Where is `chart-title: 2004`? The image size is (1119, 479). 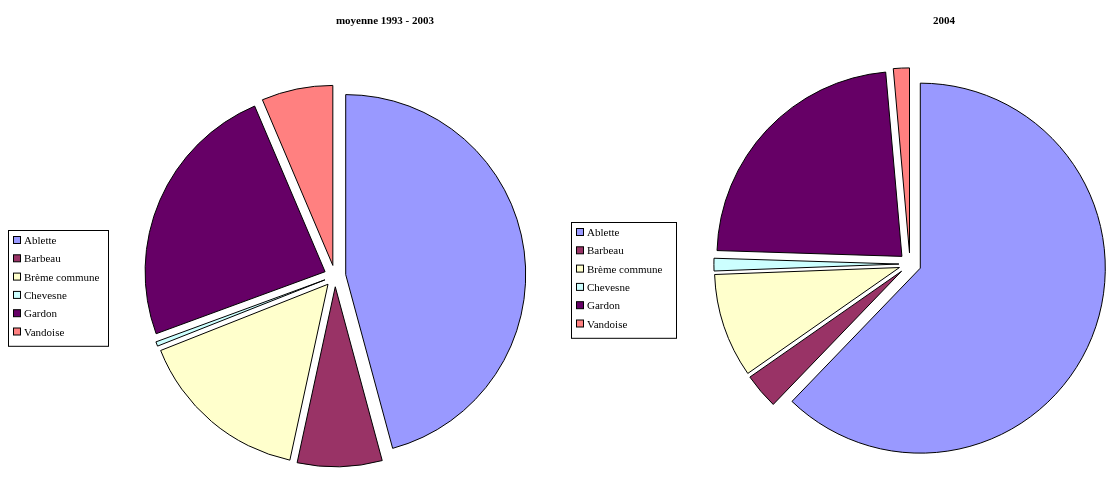 chart-title: 2004 is located at coordinates (944, 20).